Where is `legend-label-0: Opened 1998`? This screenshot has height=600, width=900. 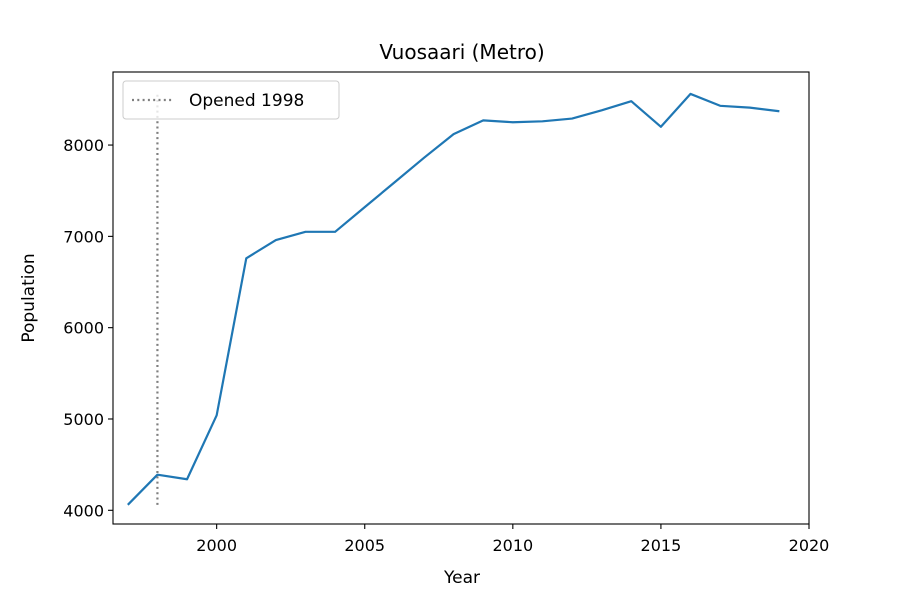
legend-label-0: Opened 1998 is located at coordinates (246, 101).